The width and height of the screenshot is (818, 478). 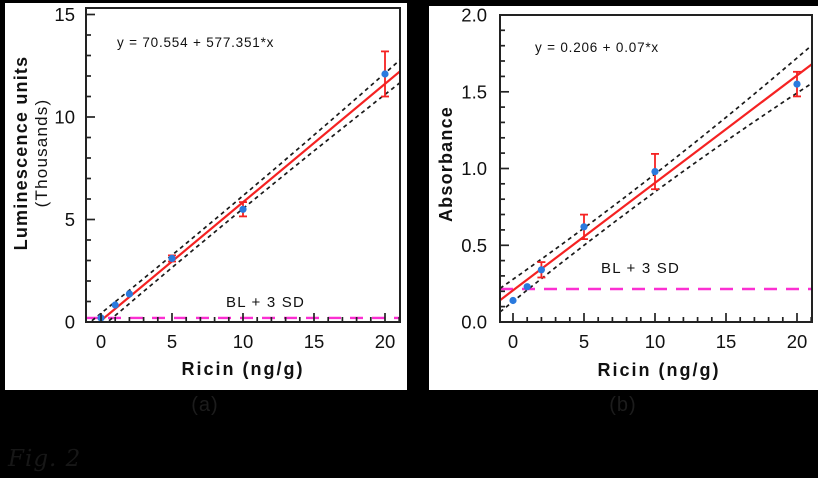 What do you see at coordinates (205, 405) in the screenshot?
I see `caption-a: (a)` at bounding box center [205, 405].